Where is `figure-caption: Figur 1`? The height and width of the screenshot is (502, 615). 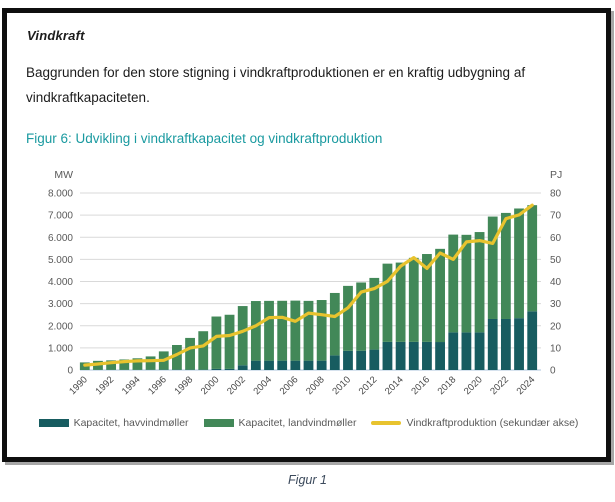 figure-caption: Figur 1 is located at coordinates (307, 480).